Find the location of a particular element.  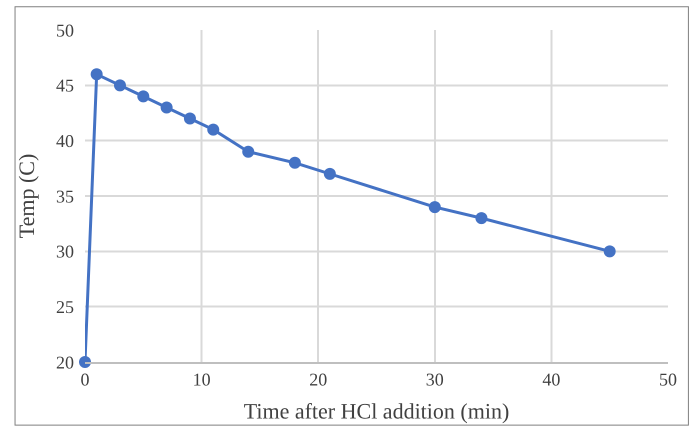

y-tick-label: 35 is located at coordinates (65, 196).